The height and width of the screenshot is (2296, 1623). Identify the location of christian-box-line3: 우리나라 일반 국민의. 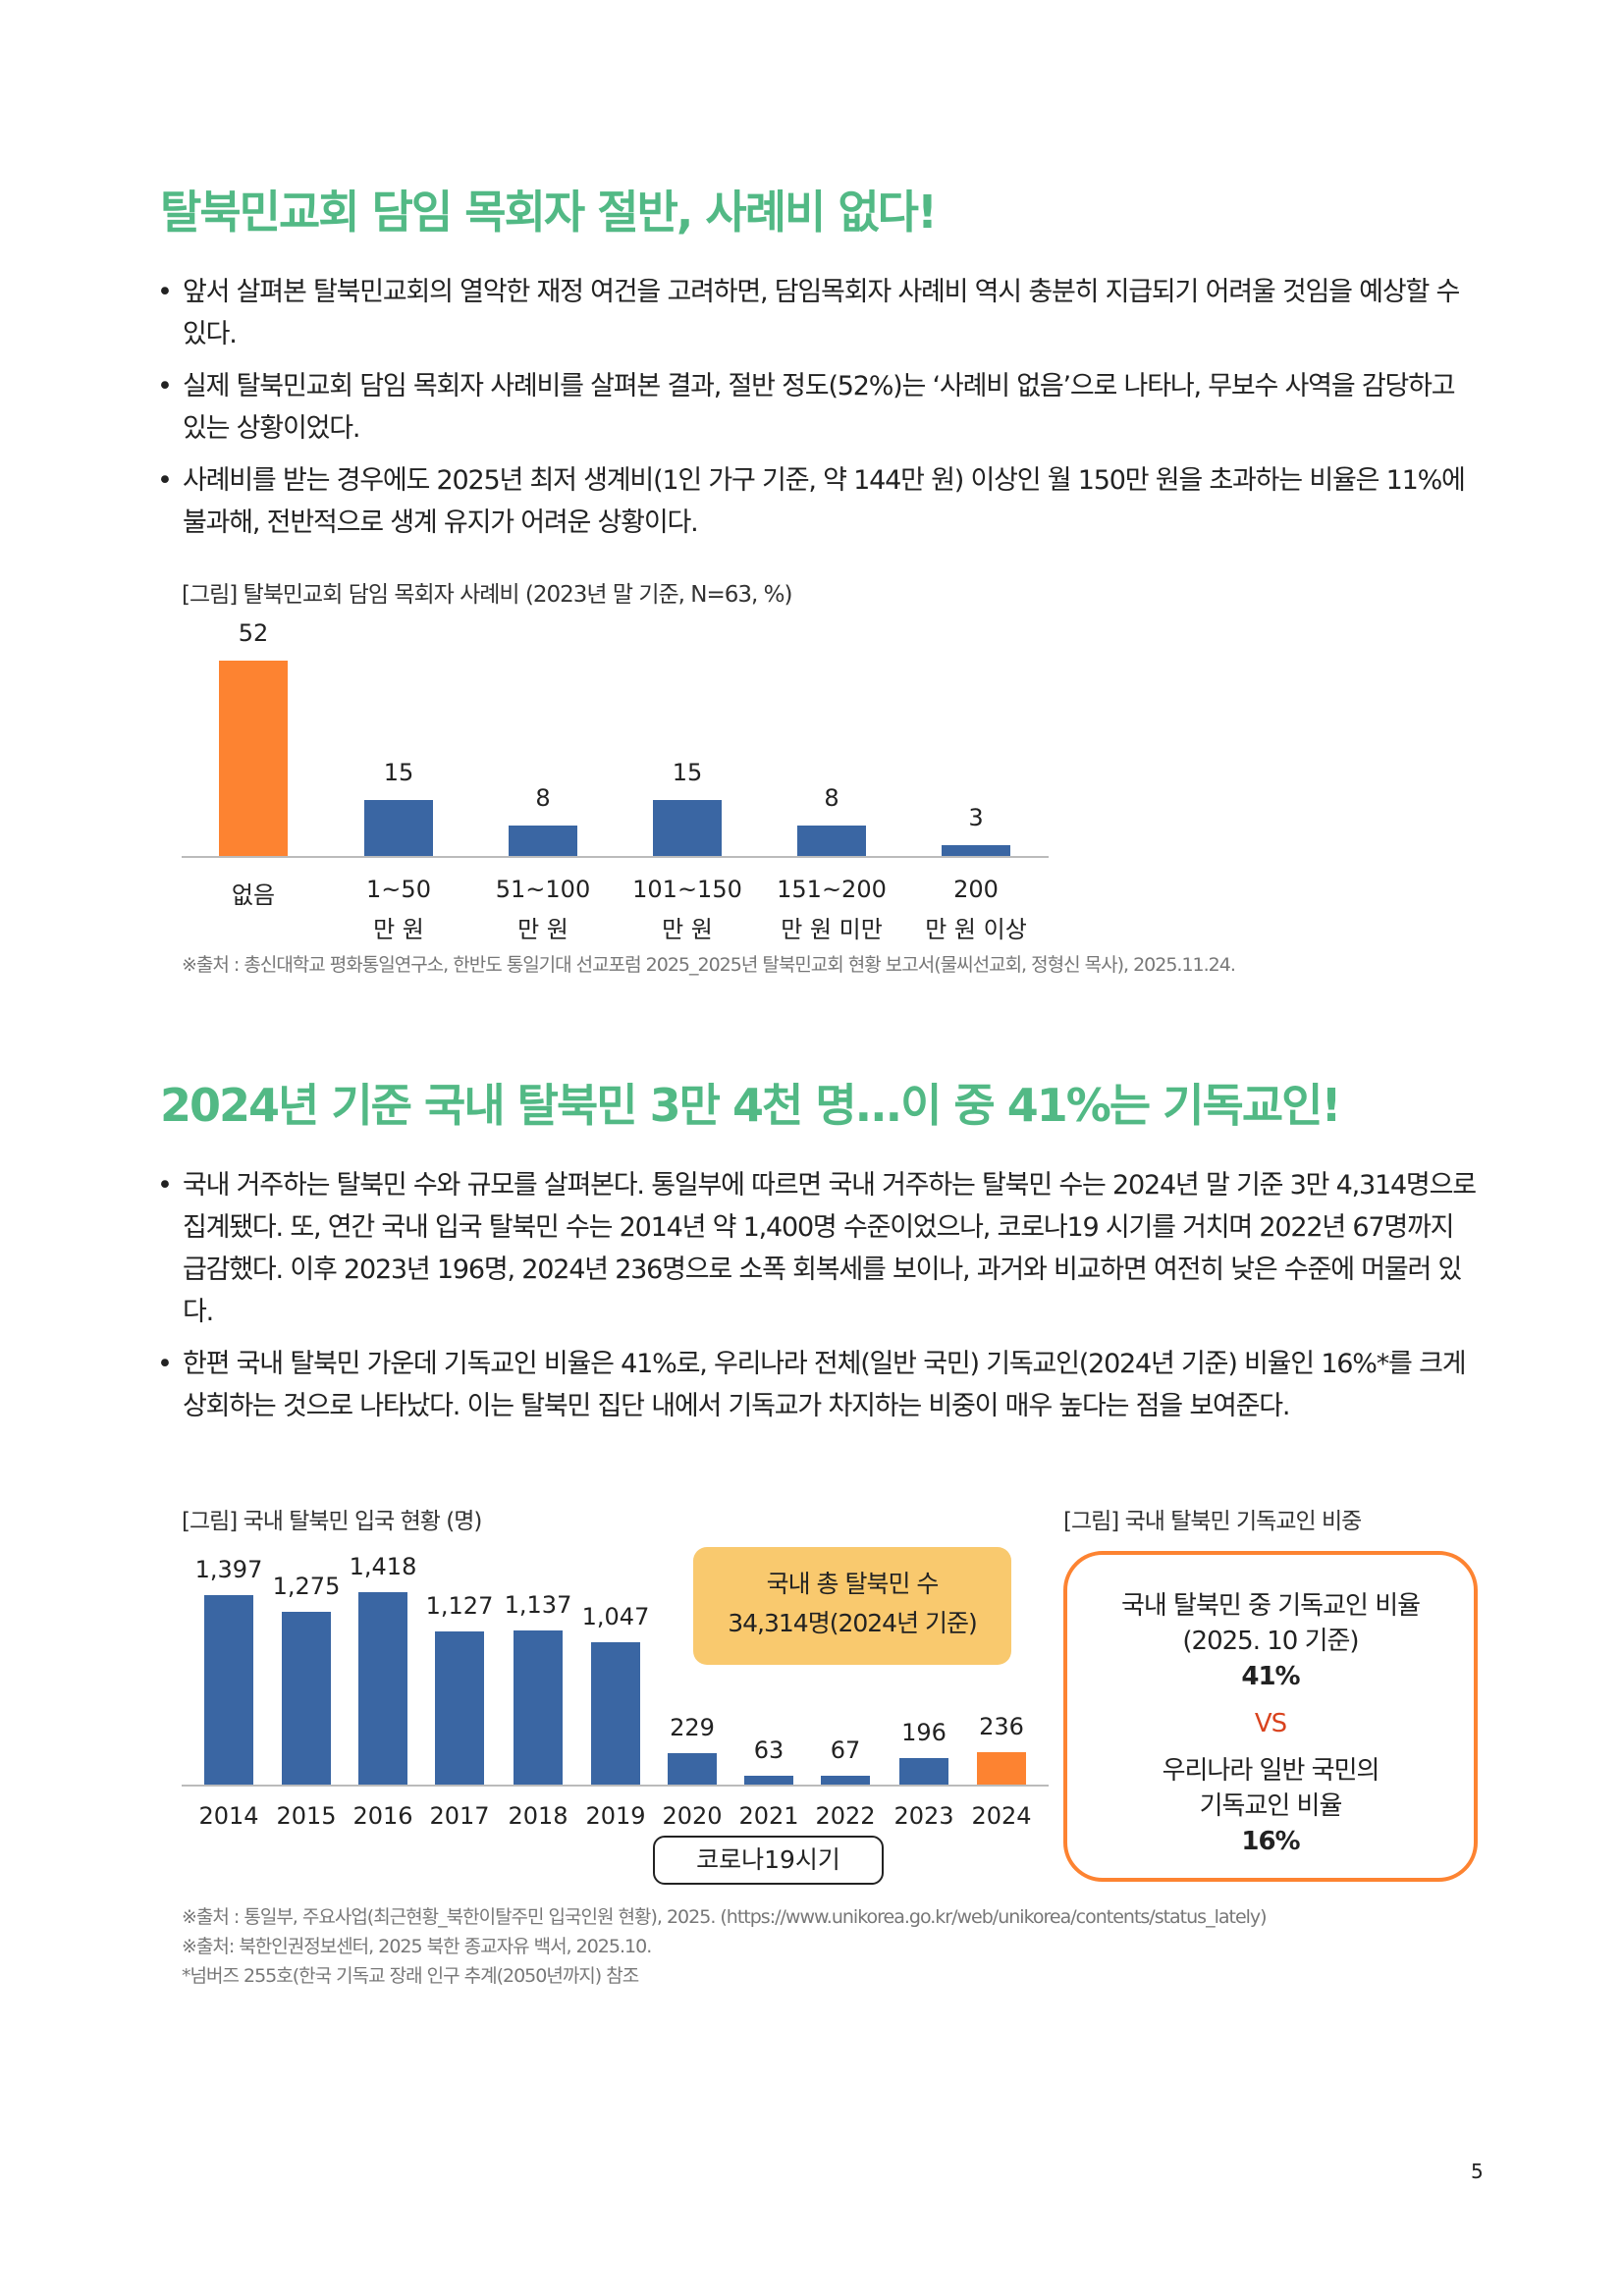
(1271, 1771).